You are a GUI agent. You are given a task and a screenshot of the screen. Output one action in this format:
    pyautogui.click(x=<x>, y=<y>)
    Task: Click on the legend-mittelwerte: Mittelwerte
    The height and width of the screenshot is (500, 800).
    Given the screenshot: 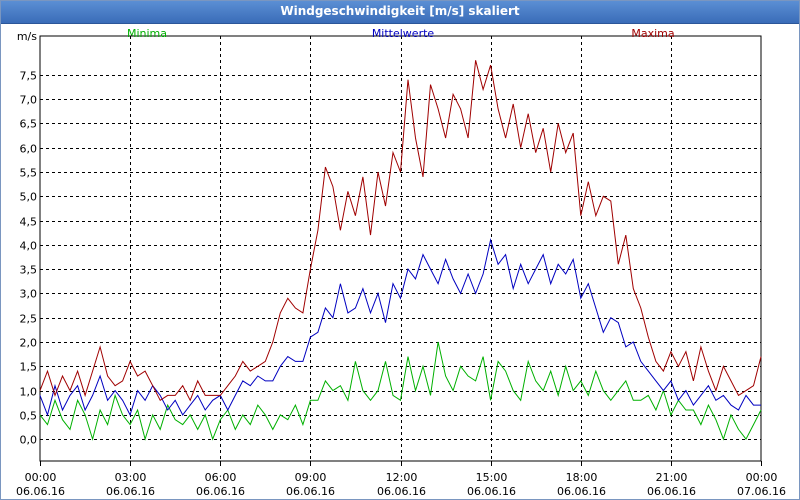 What is the action you would take?
    pyautogui.click(x=403, y=33)
    